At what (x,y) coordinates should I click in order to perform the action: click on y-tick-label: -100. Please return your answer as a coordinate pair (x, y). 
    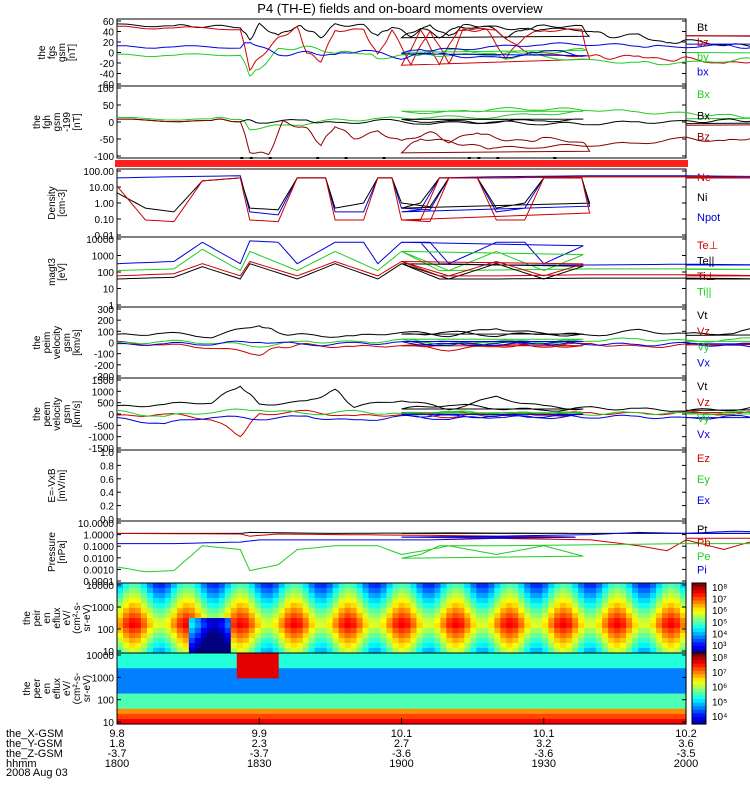
    Looking at the image, I should click on (104, 355).